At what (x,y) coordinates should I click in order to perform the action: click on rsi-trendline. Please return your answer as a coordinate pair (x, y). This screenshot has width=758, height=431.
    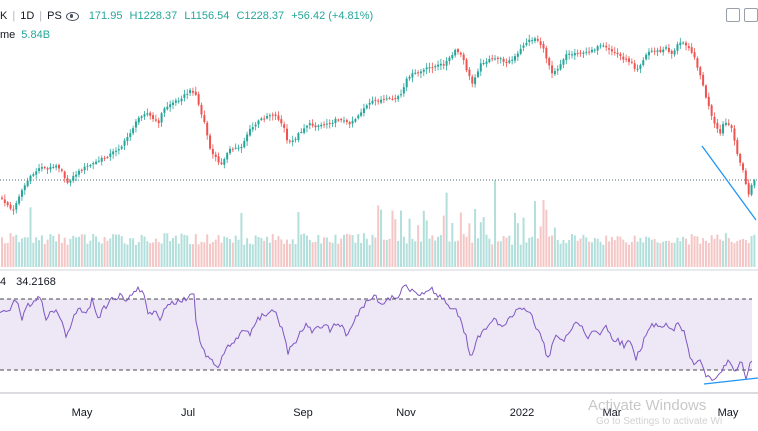
    Looking at the image, I should click on (730, 381).